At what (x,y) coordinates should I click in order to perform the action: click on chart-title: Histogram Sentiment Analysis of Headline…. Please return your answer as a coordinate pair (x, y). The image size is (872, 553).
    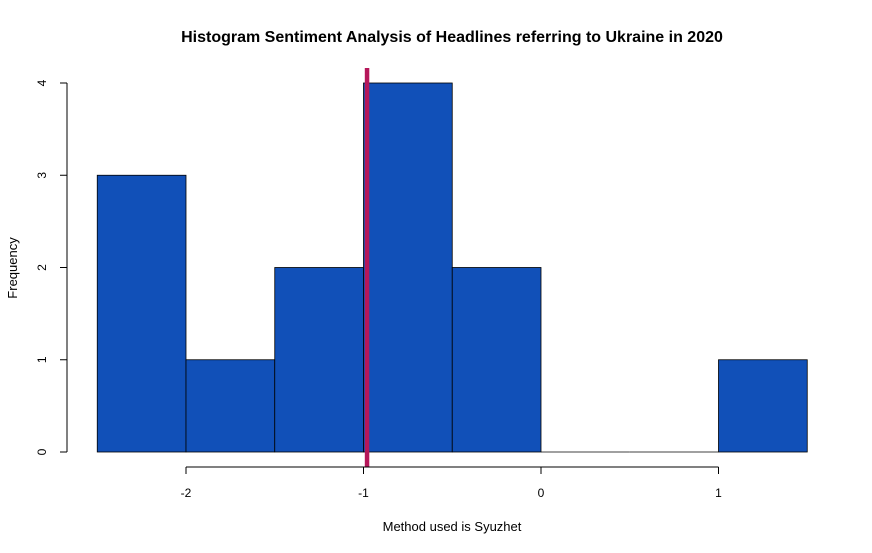
    Looking at the image, I should click on (452, 37).